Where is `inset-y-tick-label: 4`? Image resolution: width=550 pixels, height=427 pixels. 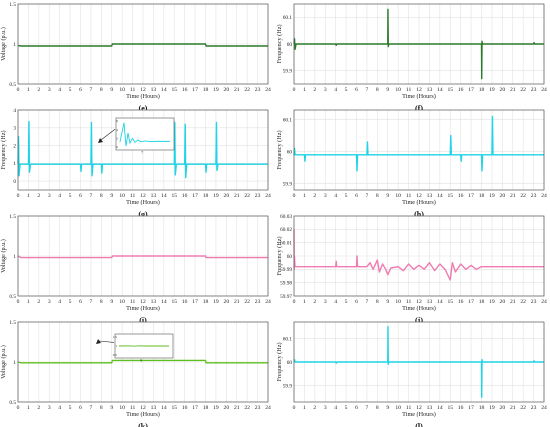
inset-y-tick-label: 4 is located at coordinates (117, 130).